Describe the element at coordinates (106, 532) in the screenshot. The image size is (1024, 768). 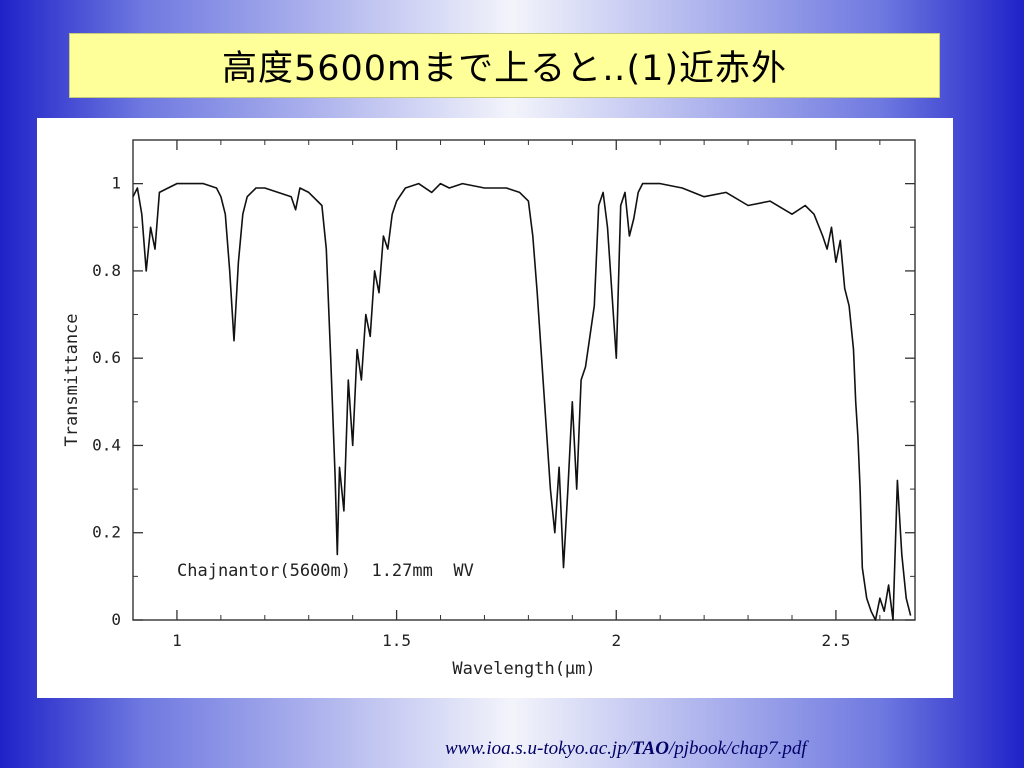
I see `y-tick-label: 0.2` at that location.